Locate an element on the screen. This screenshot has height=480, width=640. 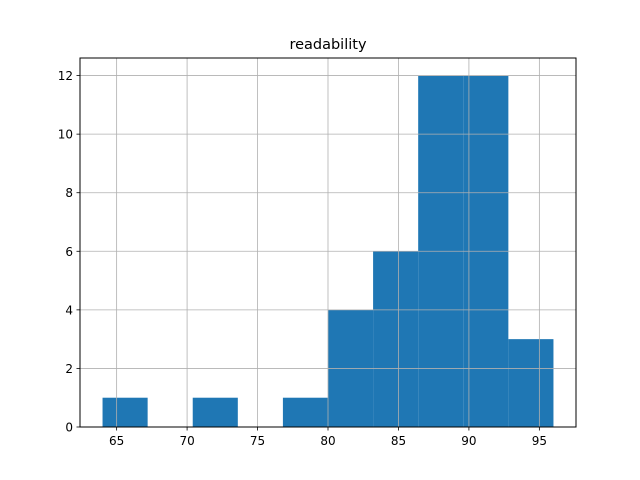
y-tick-label: 6 is located at coordinates (69, 252).